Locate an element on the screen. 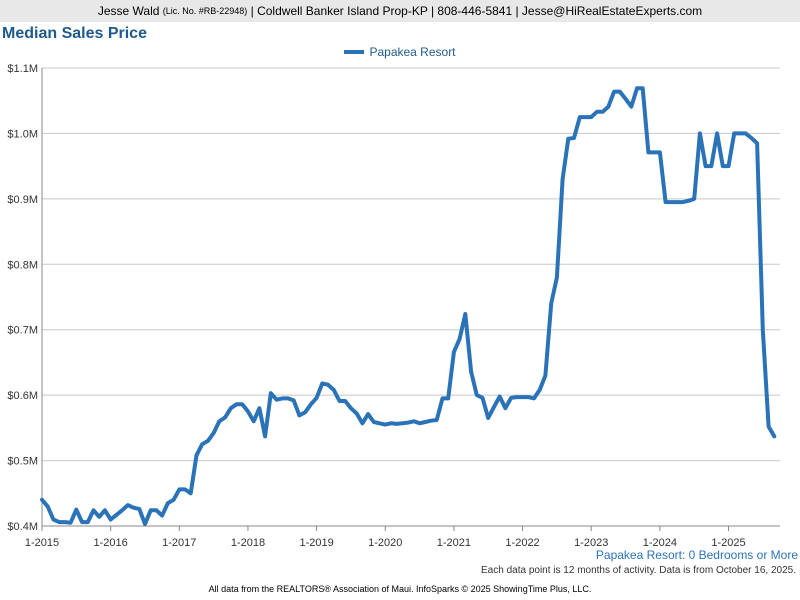  chart-title: Median Sales Price is located at coordinates (74, 33).